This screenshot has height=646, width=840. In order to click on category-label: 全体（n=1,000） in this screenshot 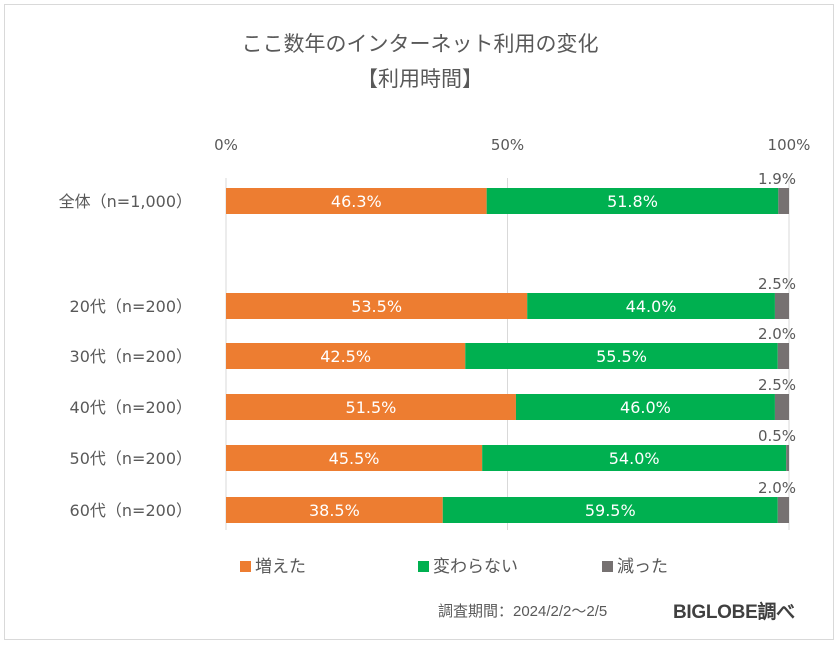, I will do `click(125, 201)`.